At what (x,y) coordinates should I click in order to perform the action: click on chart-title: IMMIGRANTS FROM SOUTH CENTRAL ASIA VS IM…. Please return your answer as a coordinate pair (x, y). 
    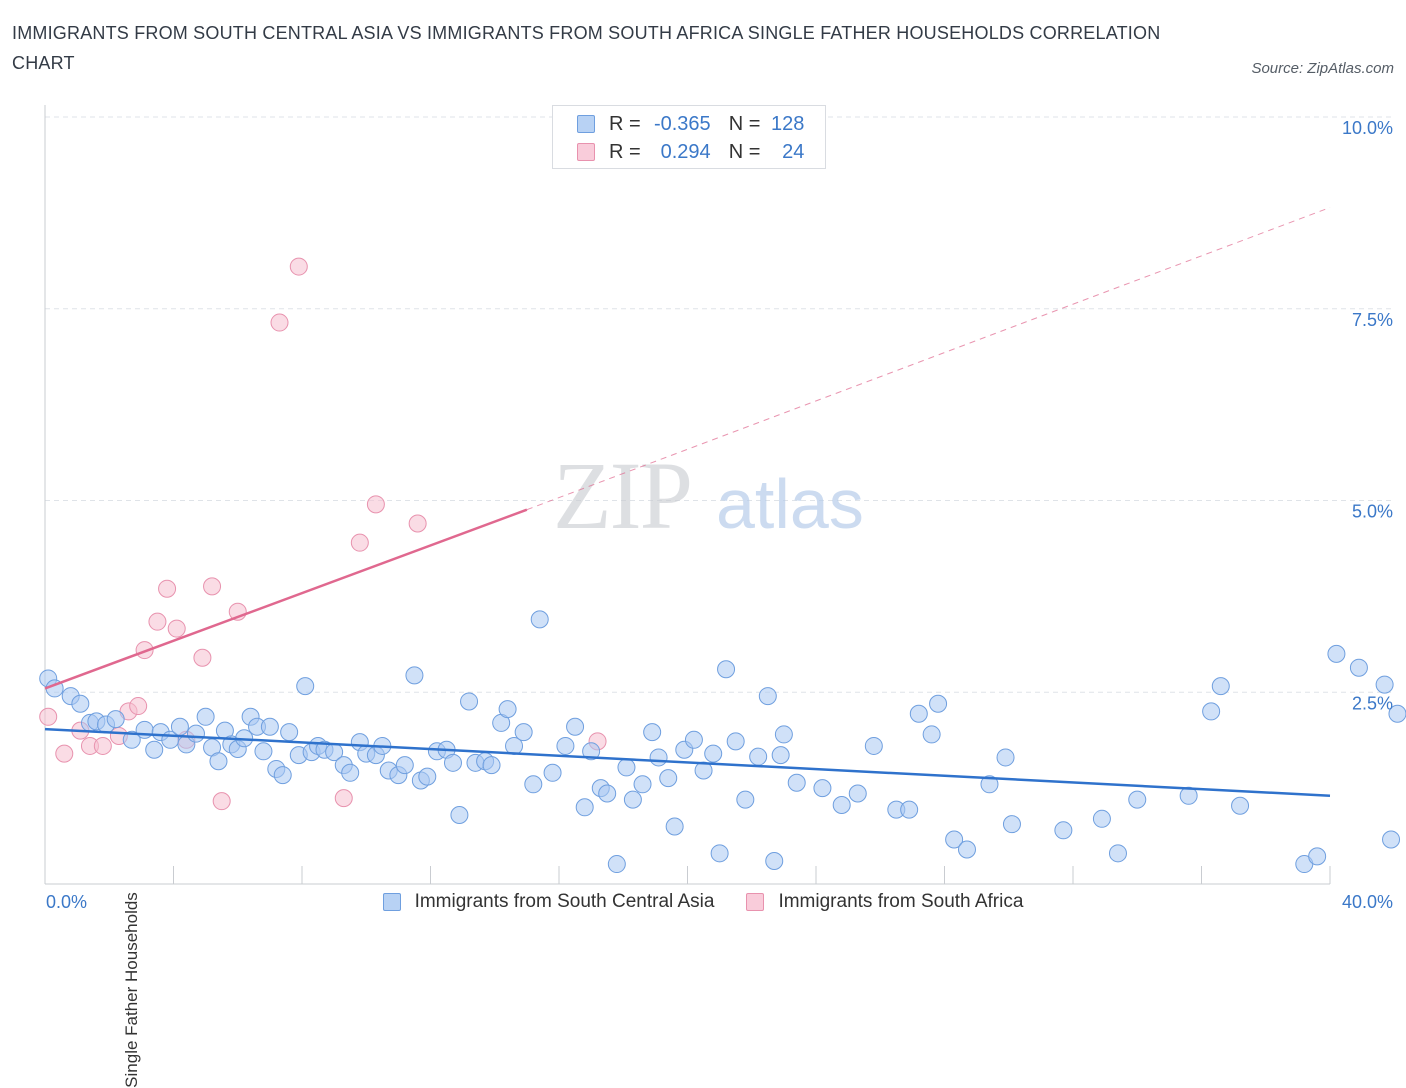
    Looking at the image, I should click on (586, 48).